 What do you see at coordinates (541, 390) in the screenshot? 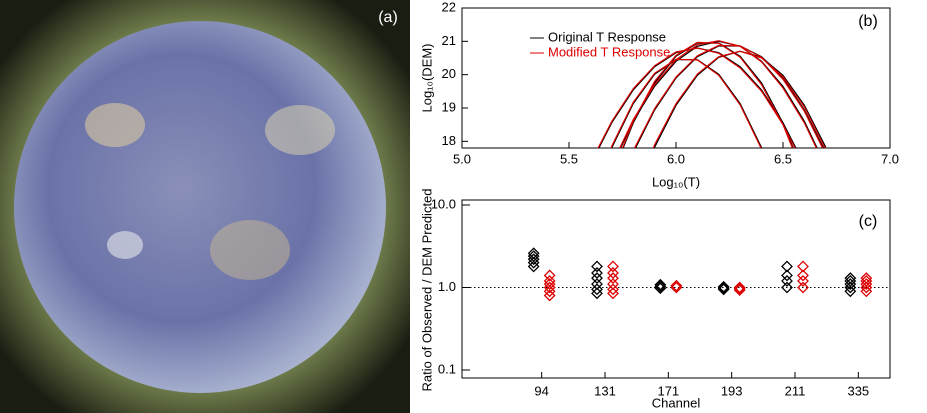
I see `x-tick-label: 94` at bounding box center [541, 390].